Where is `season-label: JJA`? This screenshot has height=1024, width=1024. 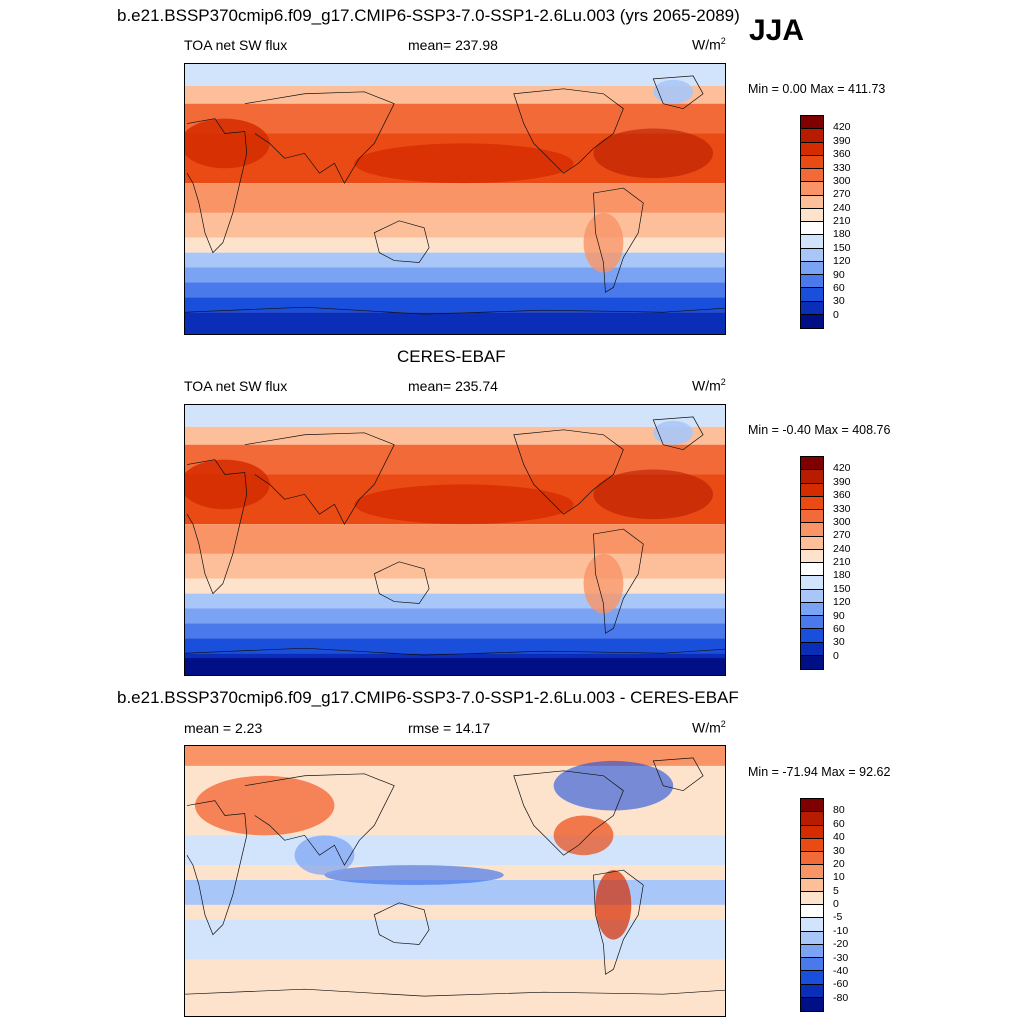 season-label: JJA is located at coordinates (777, 30).